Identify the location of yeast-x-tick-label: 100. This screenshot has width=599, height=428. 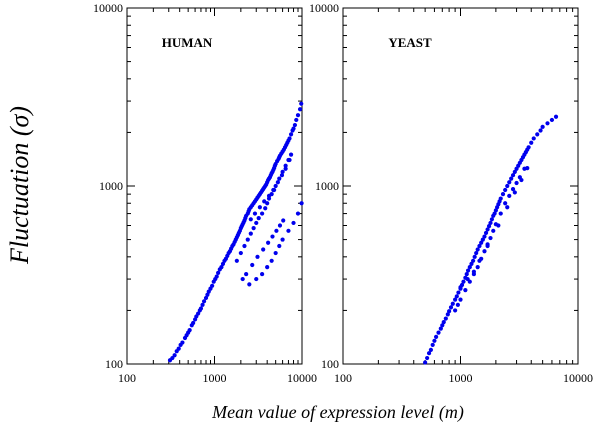
(343, 378).